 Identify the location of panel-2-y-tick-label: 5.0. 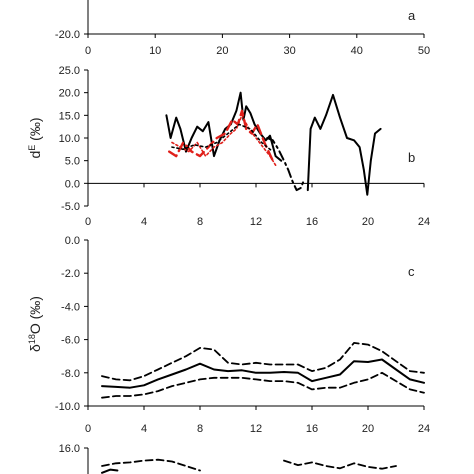
(72, 162).